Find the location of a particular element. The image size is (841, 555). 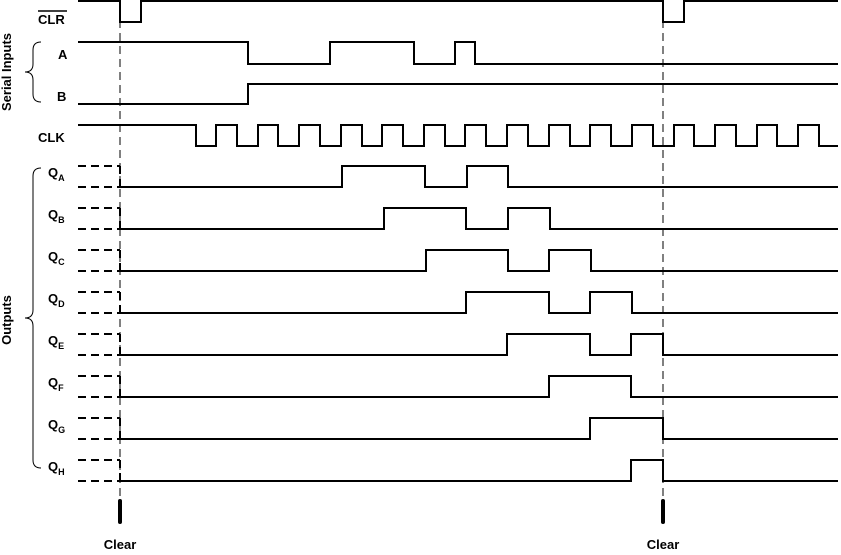

qe-unknown is located at coordinates (99, 344).